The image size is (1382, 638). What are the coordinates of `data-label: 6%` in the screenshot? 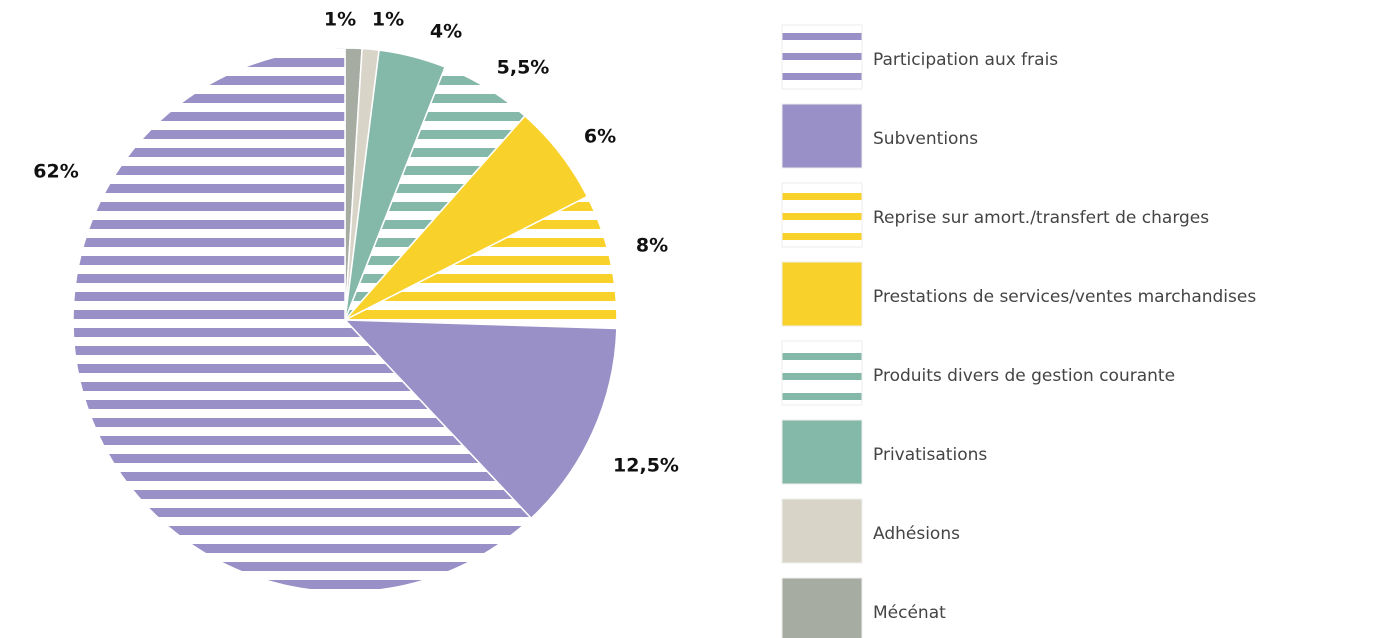 It's located at (600, 137).